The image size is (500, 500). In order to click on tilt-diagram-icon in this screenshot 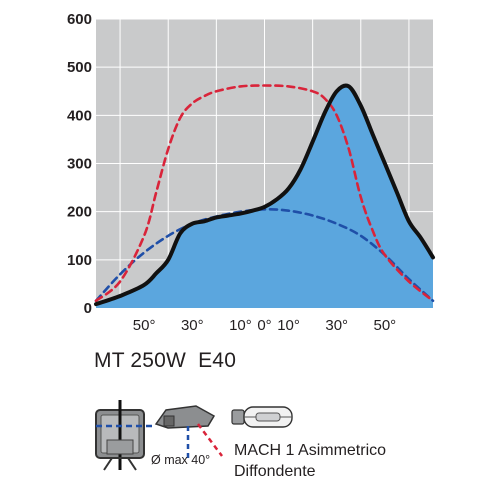, I will do `click(188, 431)`.